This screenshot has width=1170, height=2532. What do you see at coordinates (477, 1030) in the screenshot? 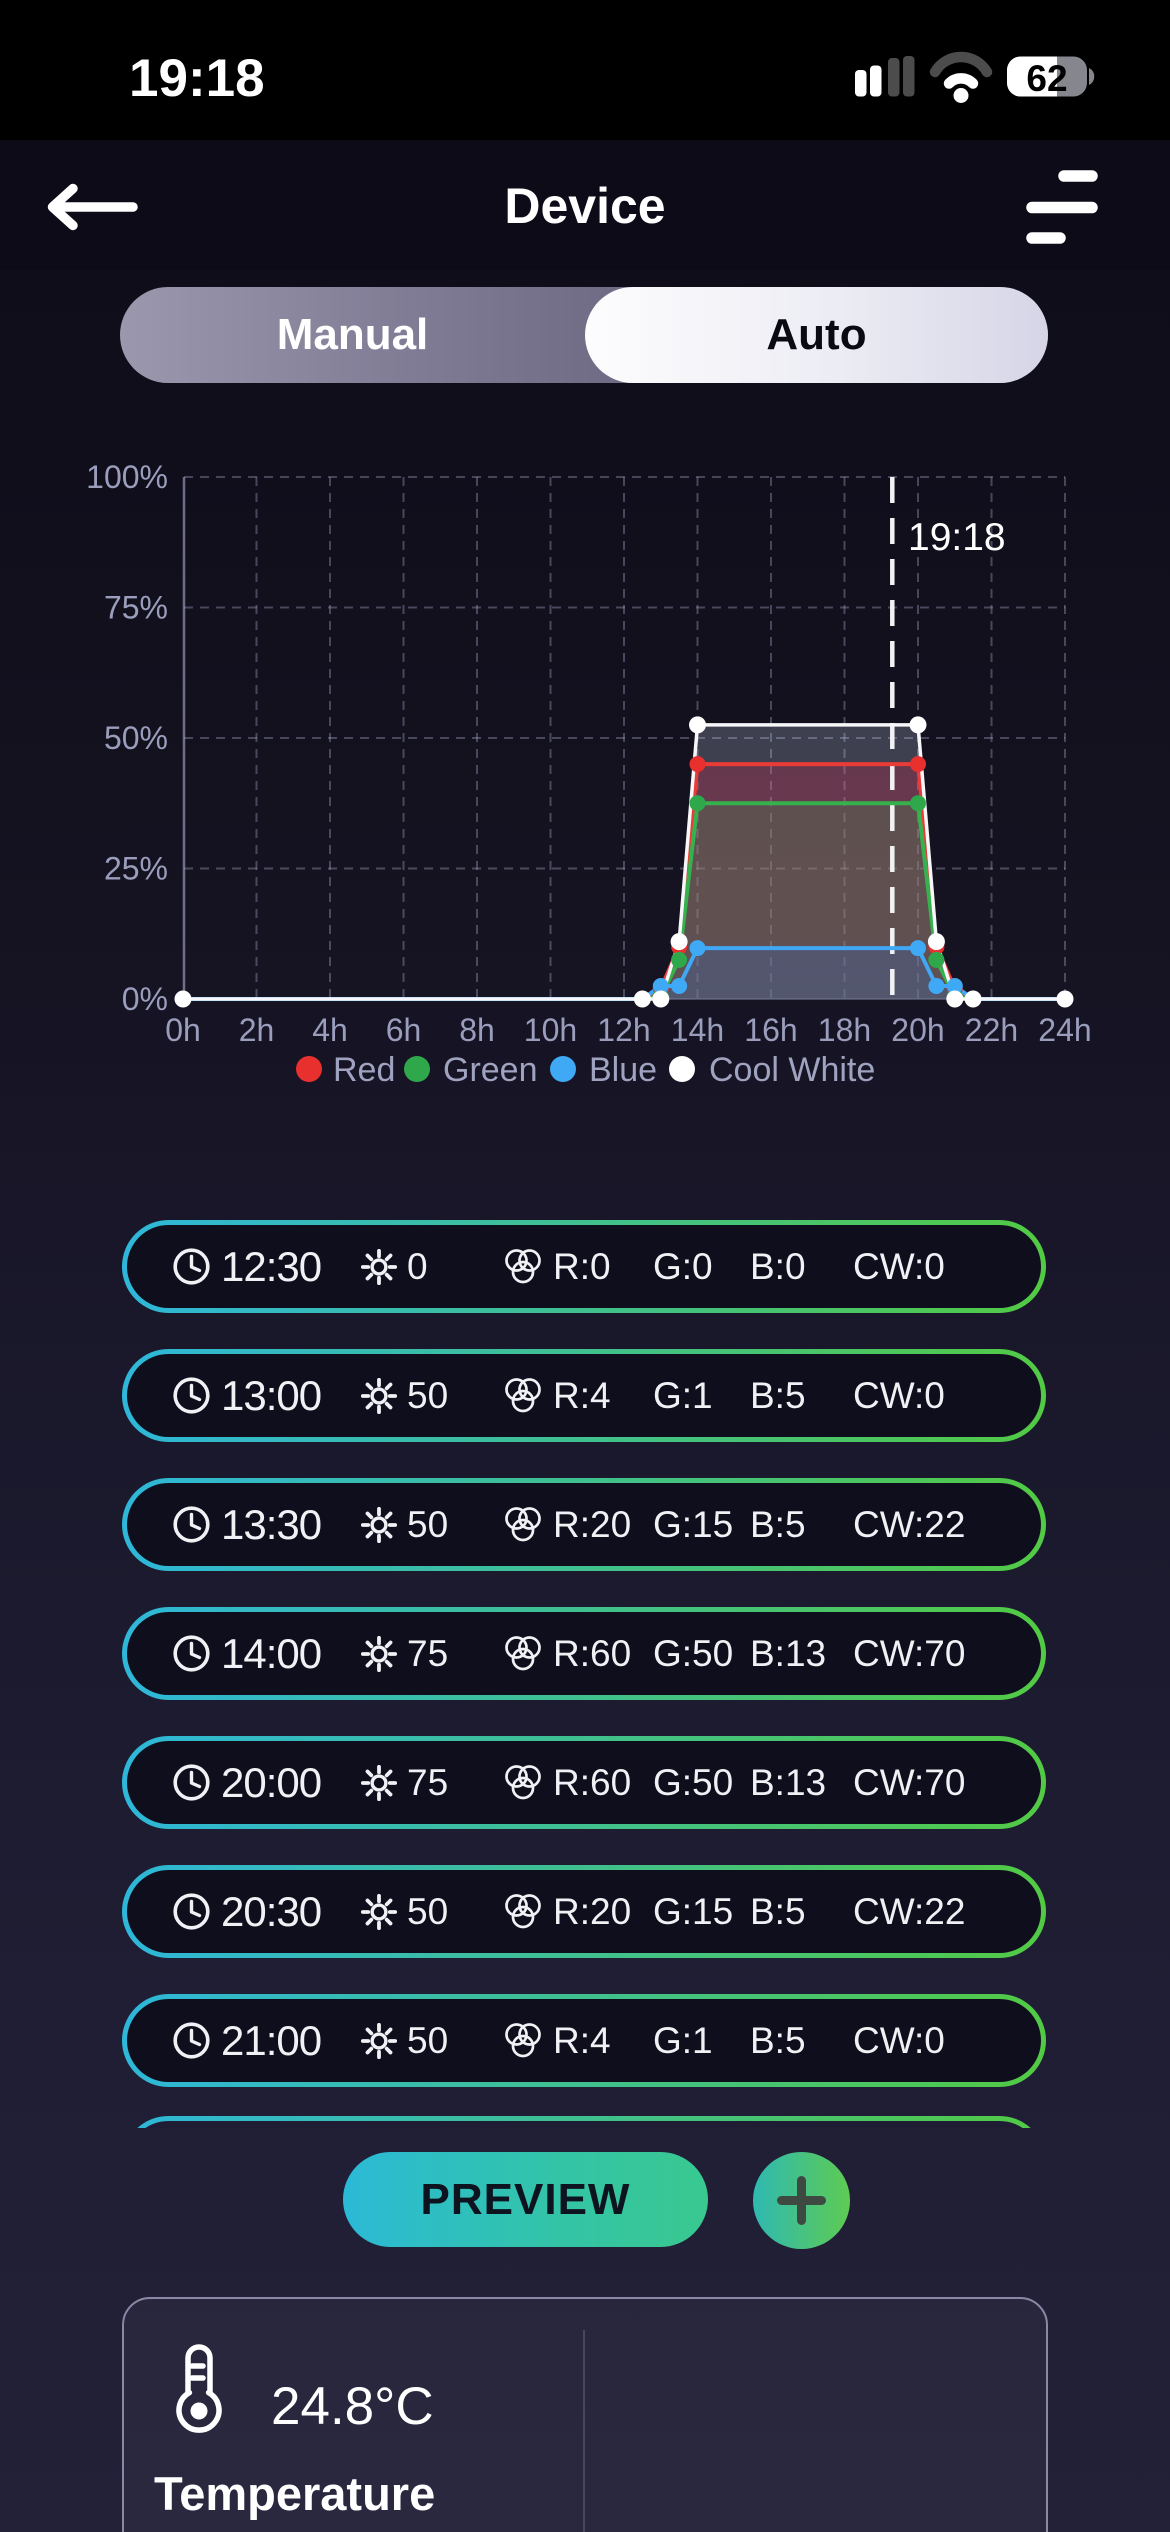
I see `svg-text: 8h` at bounding box center [477, 1030].